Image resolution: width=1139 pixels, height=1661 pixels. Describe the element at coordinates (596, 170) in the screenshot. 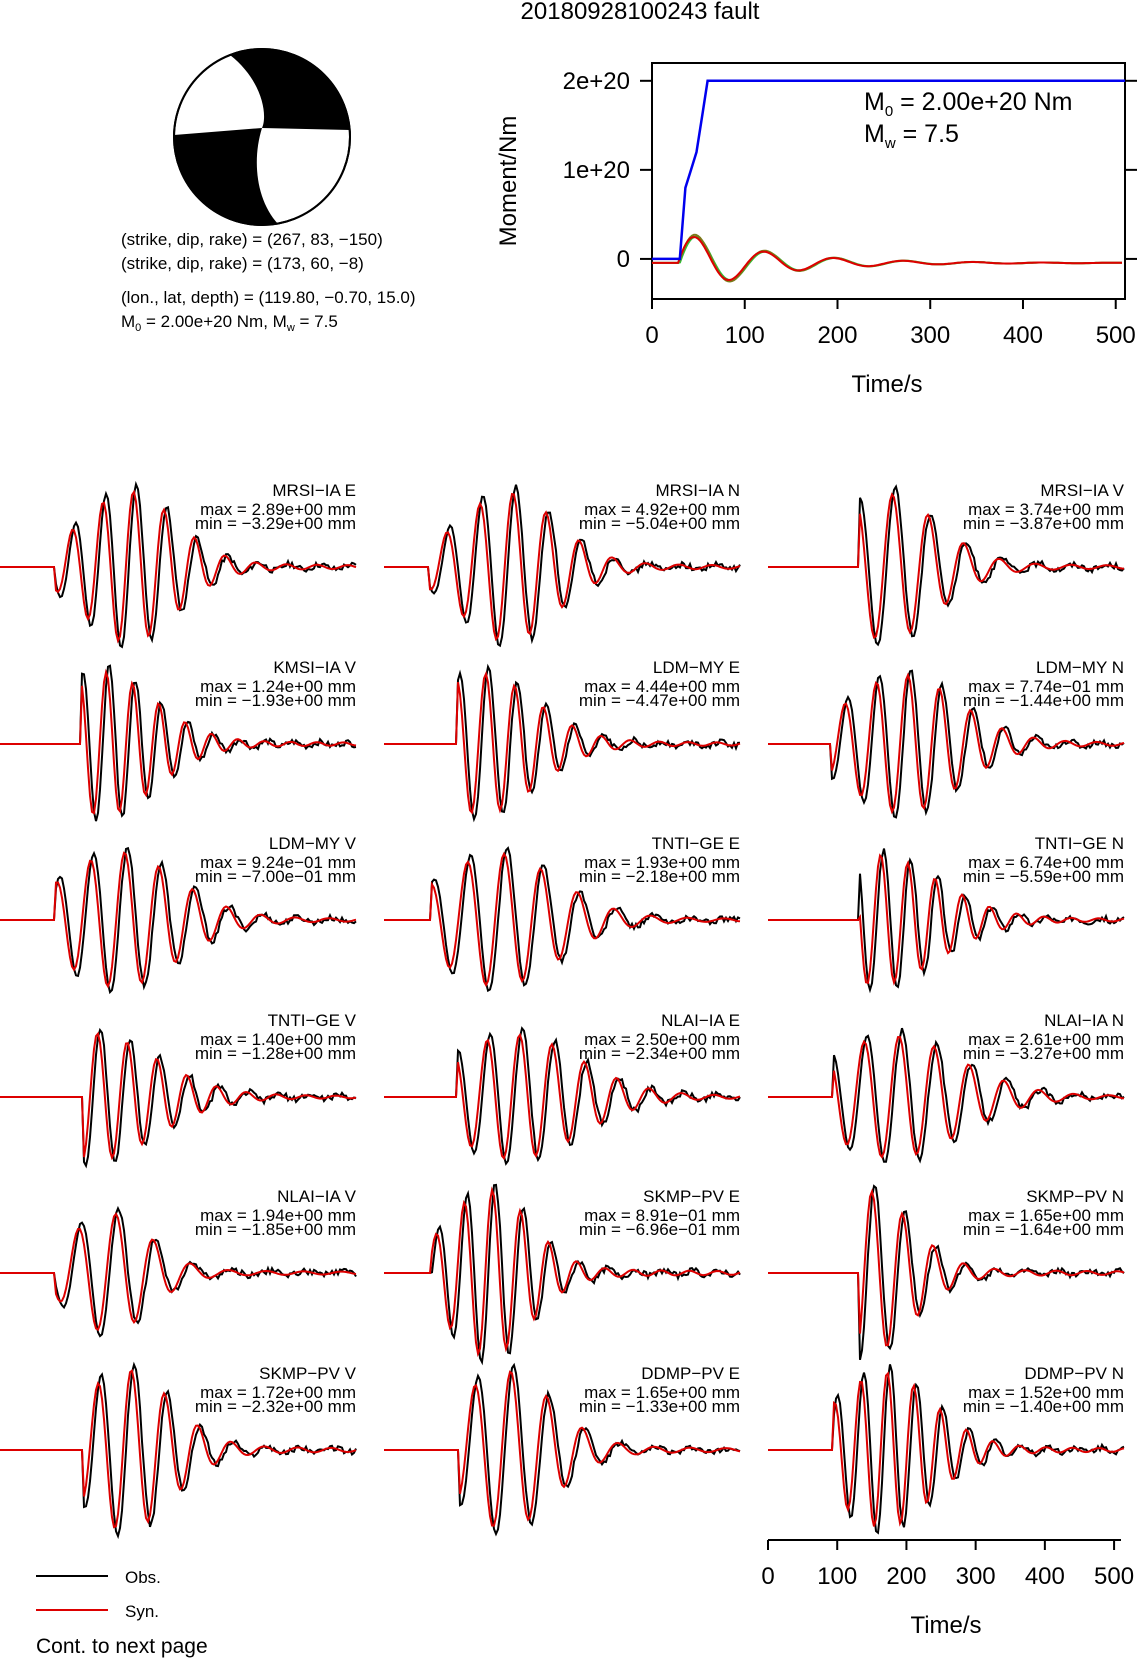

I see `moment-y-tick-label: 1e+20` at that location.